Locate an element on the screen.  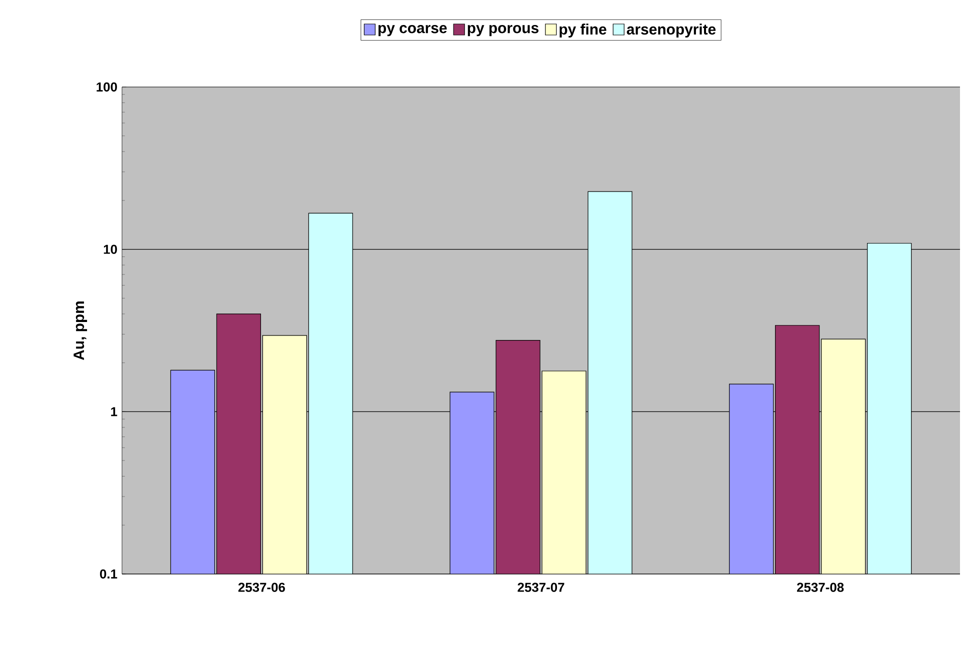
legend-label: py coarse is located at coordinates (412, 30).